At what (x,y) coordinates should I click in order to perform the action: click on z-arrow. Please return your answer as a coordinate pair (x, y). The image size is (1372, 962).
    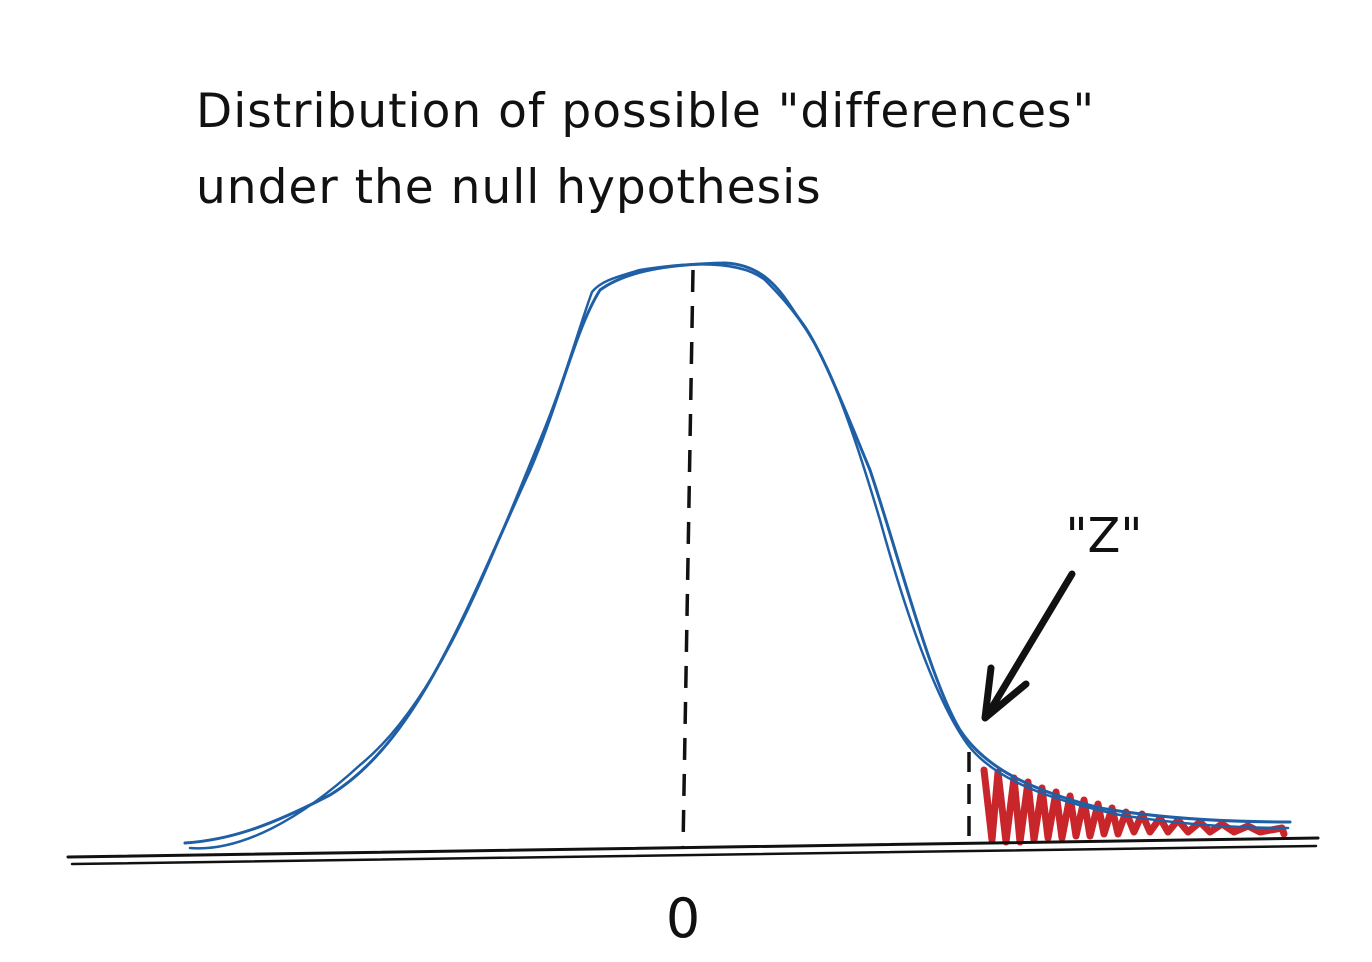
    Looking at the image, I should click on (1030, 644).